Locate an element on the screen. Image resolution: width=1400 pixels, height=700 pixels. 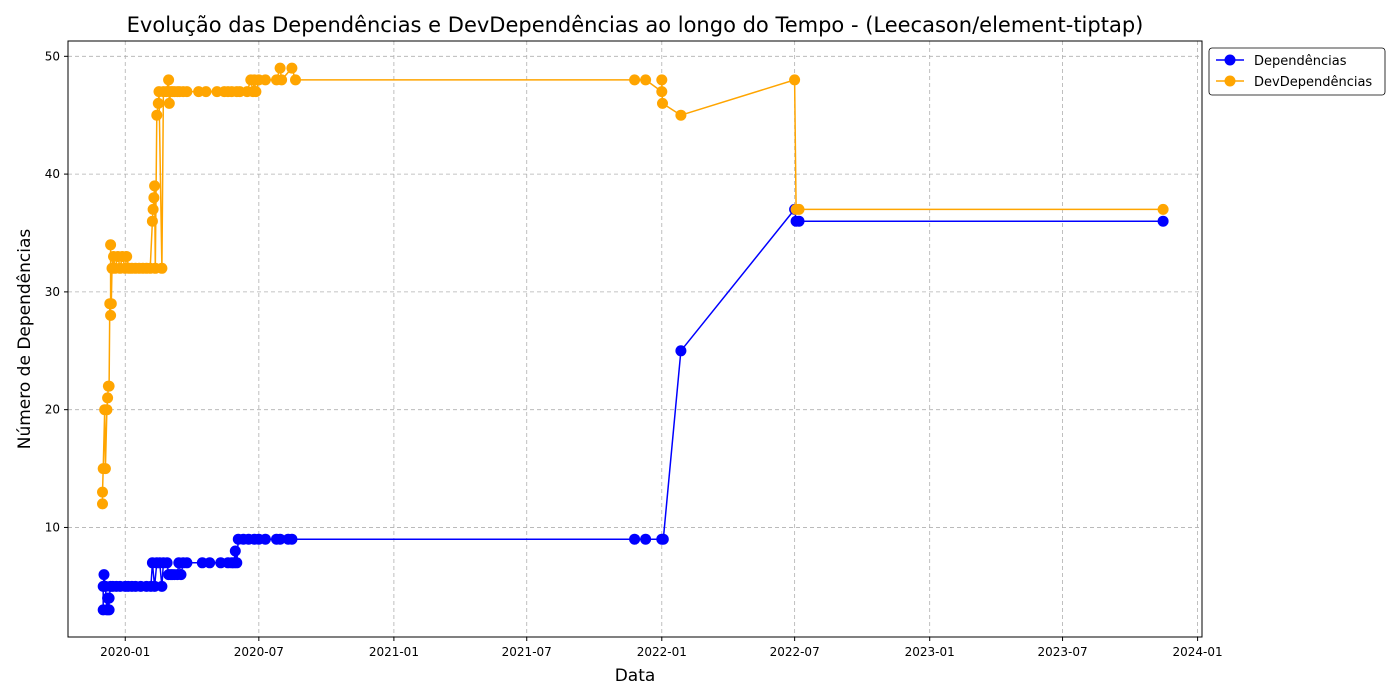
y-tick-label: 10 is located at coordinates (52, 527).